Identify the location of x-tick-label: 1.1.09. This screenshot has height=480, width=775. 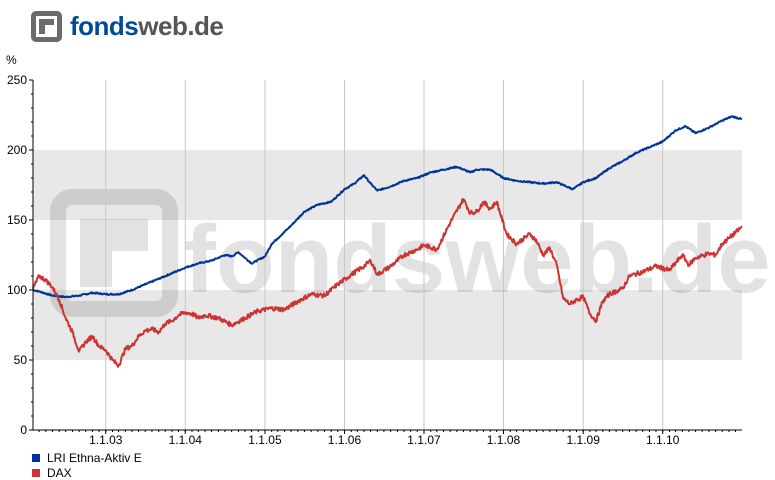
(584, 440).